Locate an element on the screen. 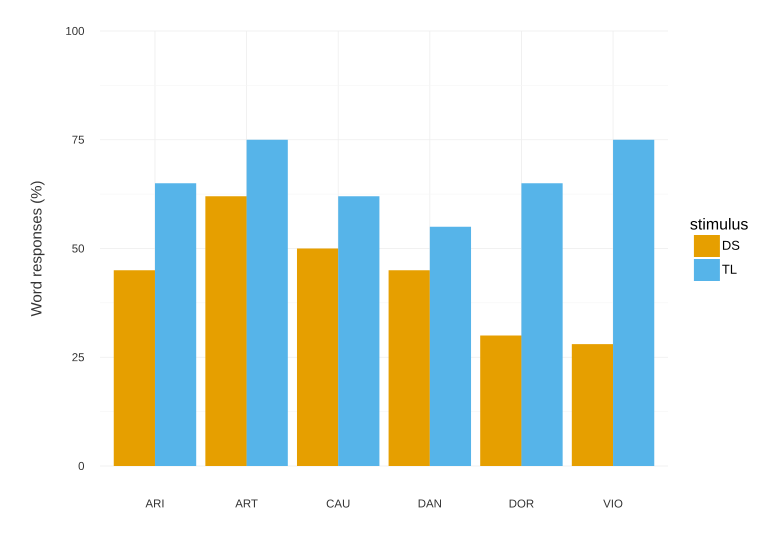 The image size is (781, 536). x-tick-label: DAN is located at coordinates (429, 504).